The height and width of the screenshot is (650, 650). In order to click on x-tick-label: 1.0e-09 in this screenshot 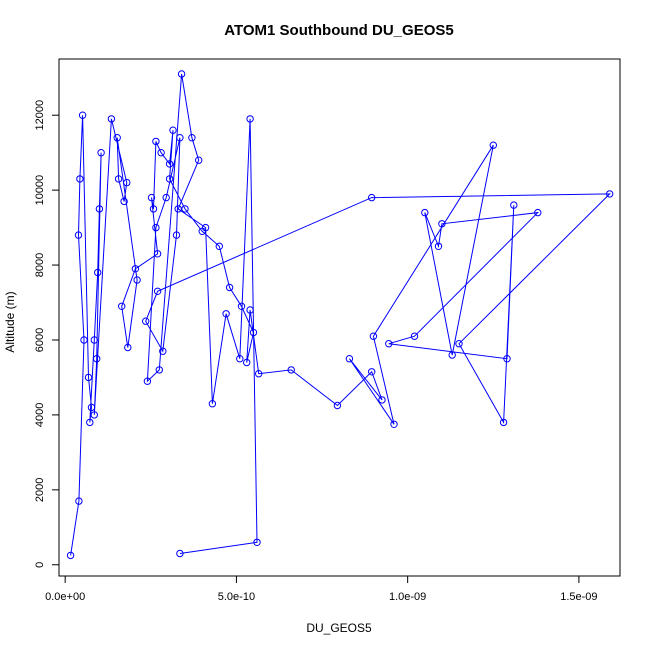, I will do `click(407, 597)`.